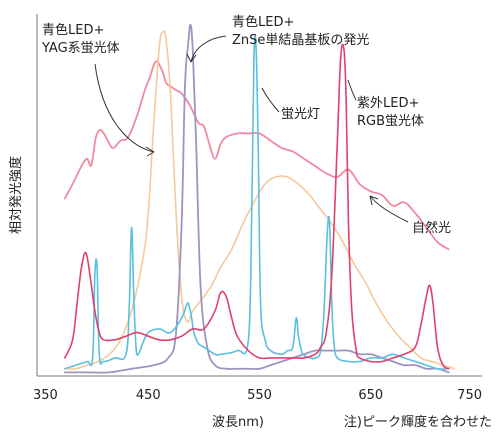 The image size is (500, 441). I want to click on annotation-fluorescent-arrow, so click(270, 100).